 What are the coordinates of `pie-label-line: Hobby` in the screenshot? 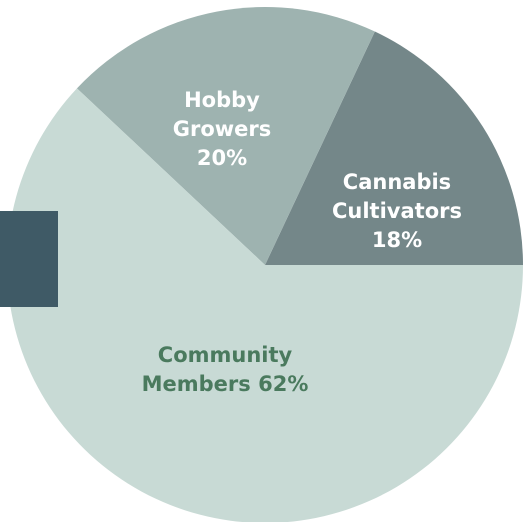 It's located at (222, 100).